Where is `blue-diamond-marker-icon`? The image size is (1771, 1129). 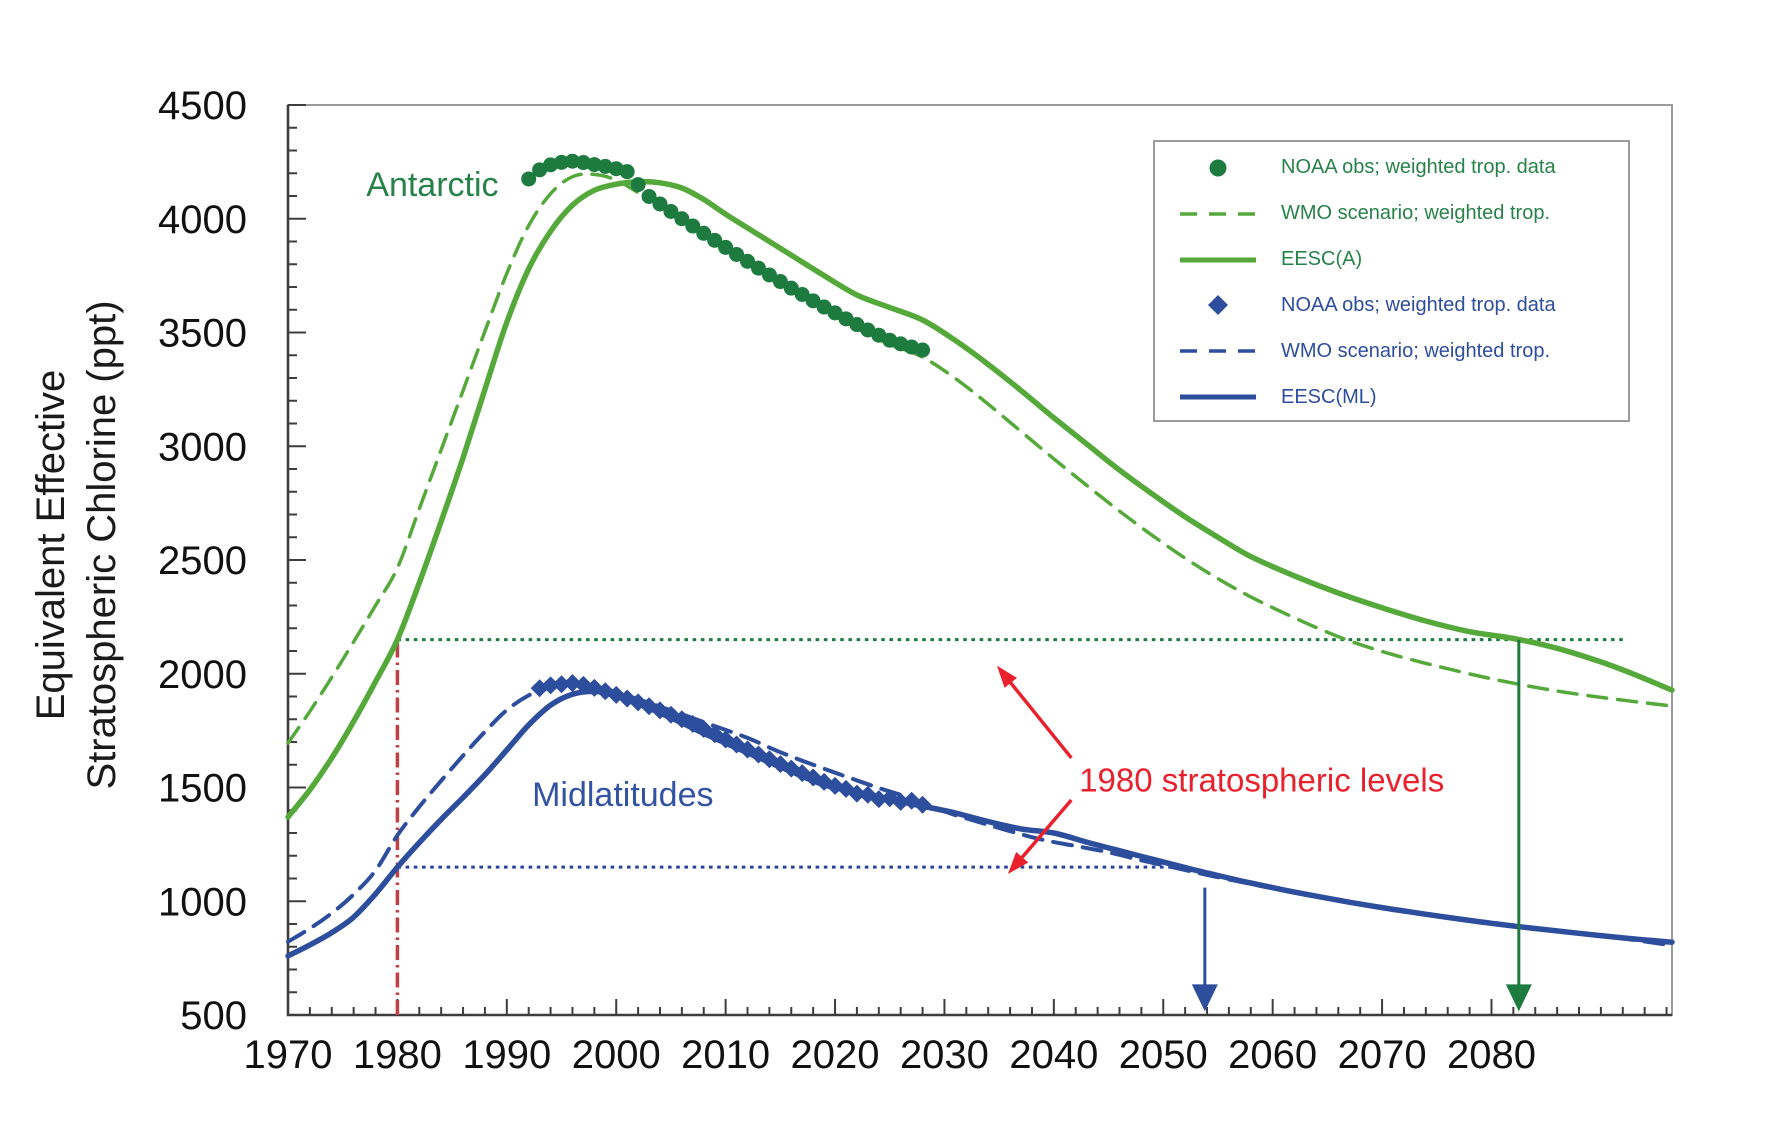
blue-diamond-marker-icon is located at coordinates (1218, 305).